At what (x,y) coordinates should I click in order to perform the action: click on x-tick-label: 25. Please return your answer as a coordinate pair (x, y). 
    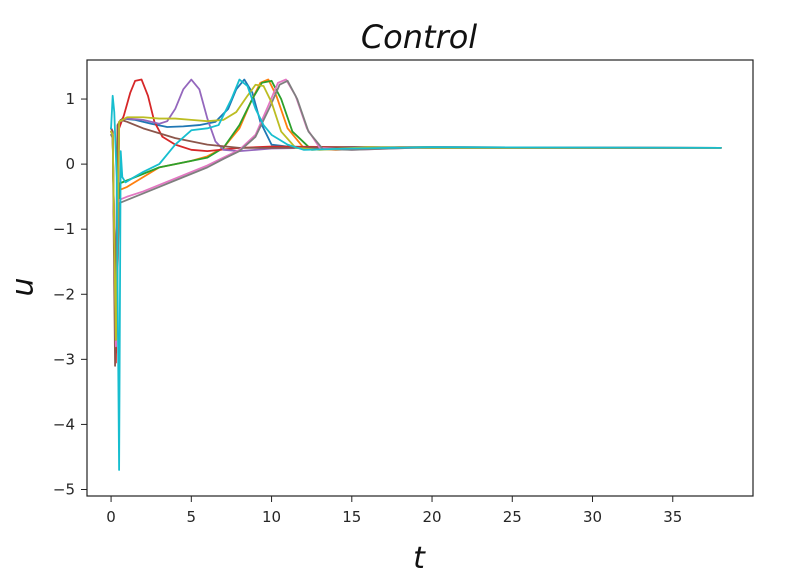
    Looking at the image, I should click on (512, 517).